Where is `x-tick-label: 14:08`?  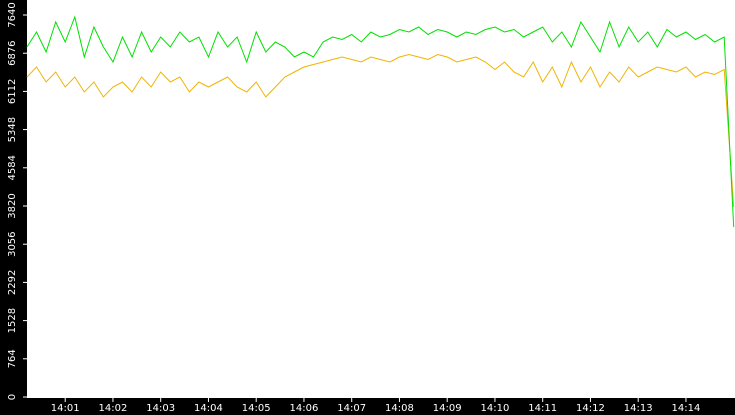
x-tick-label: 14:08 is located at coordinates (399, 408).